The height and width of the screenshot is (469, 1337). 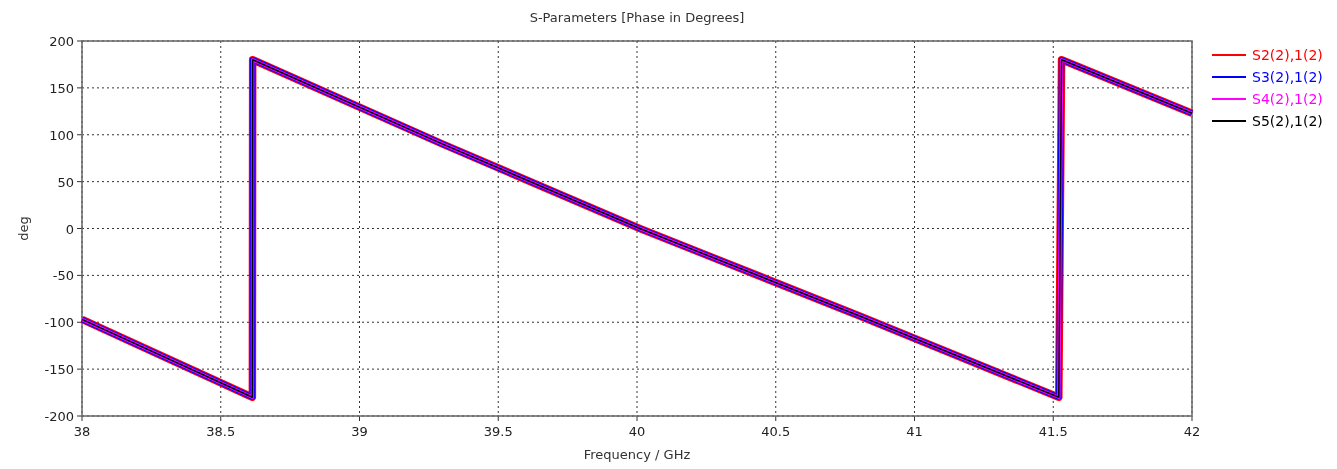 I want to click on x-tick-label: 39, so click(x=359, y=431).